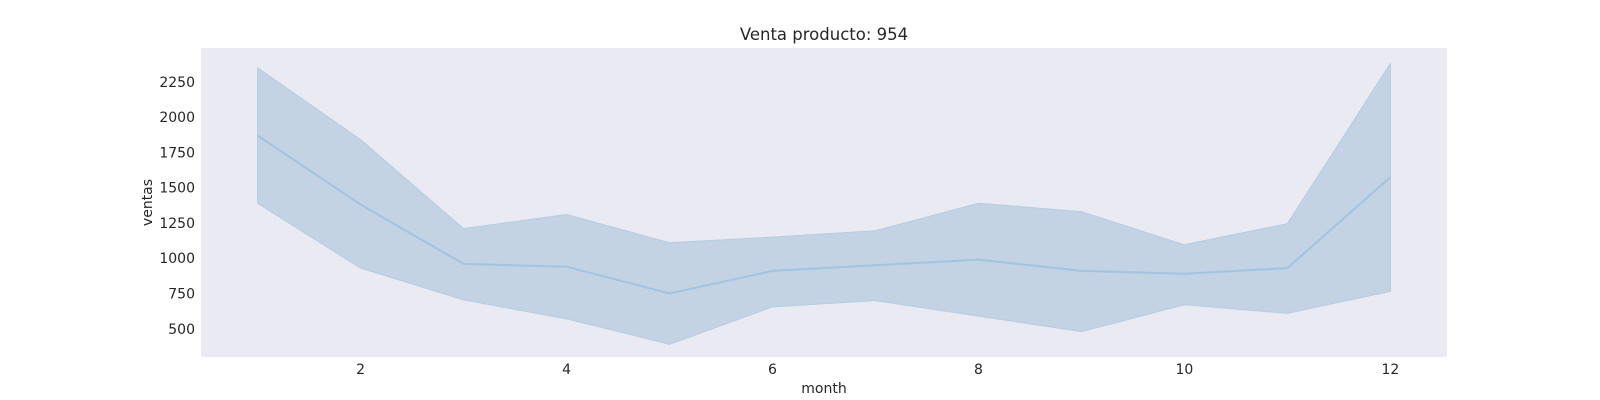 The width and height of the screenshot is (1600, 400). I want to click on x-axis-label: month, so click(823, 389).